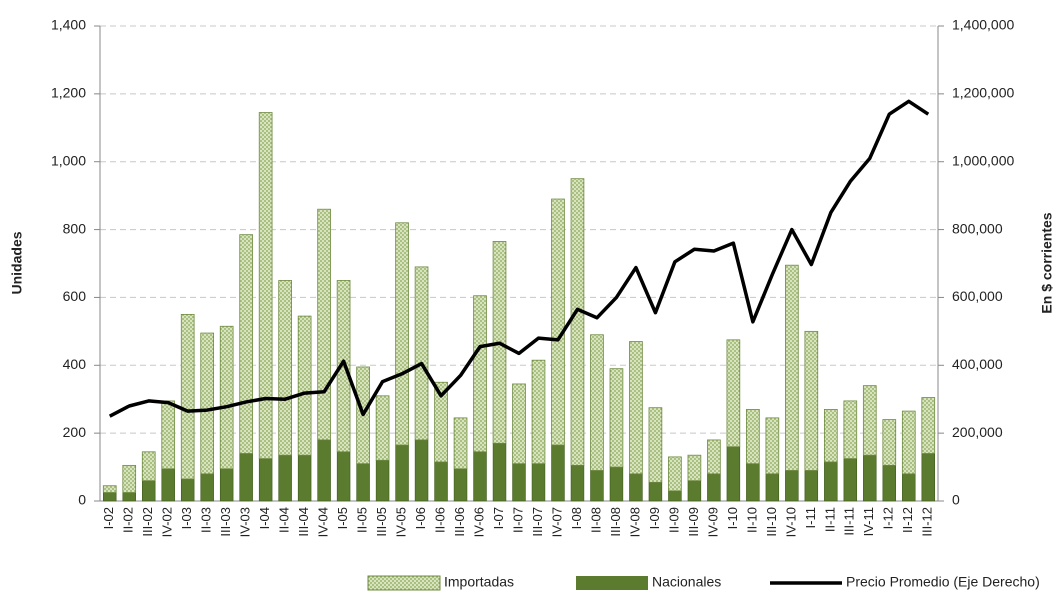  I want to click on legend-label: Precio Promedio (Eje Derecho), so click(943, 582).